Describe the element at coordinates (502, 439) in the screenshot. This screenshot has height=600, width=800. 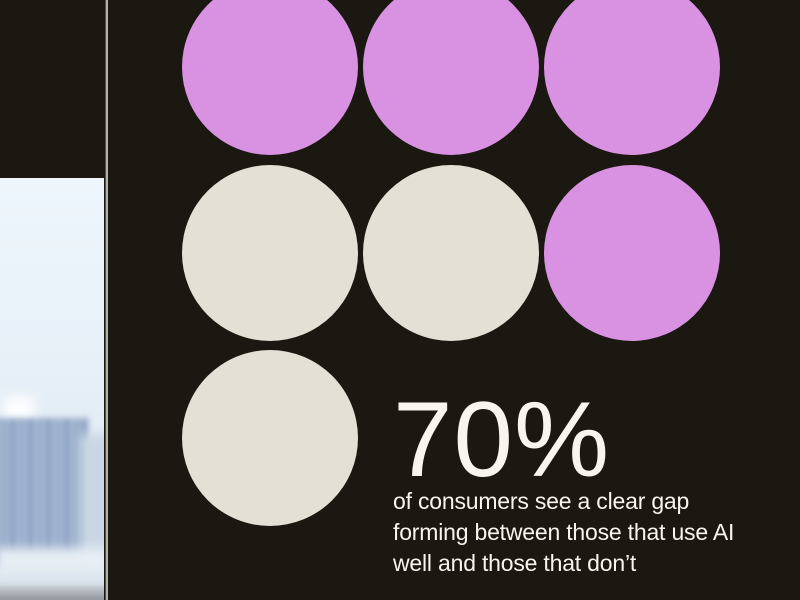
I see `stat-value: 70%` at that location.